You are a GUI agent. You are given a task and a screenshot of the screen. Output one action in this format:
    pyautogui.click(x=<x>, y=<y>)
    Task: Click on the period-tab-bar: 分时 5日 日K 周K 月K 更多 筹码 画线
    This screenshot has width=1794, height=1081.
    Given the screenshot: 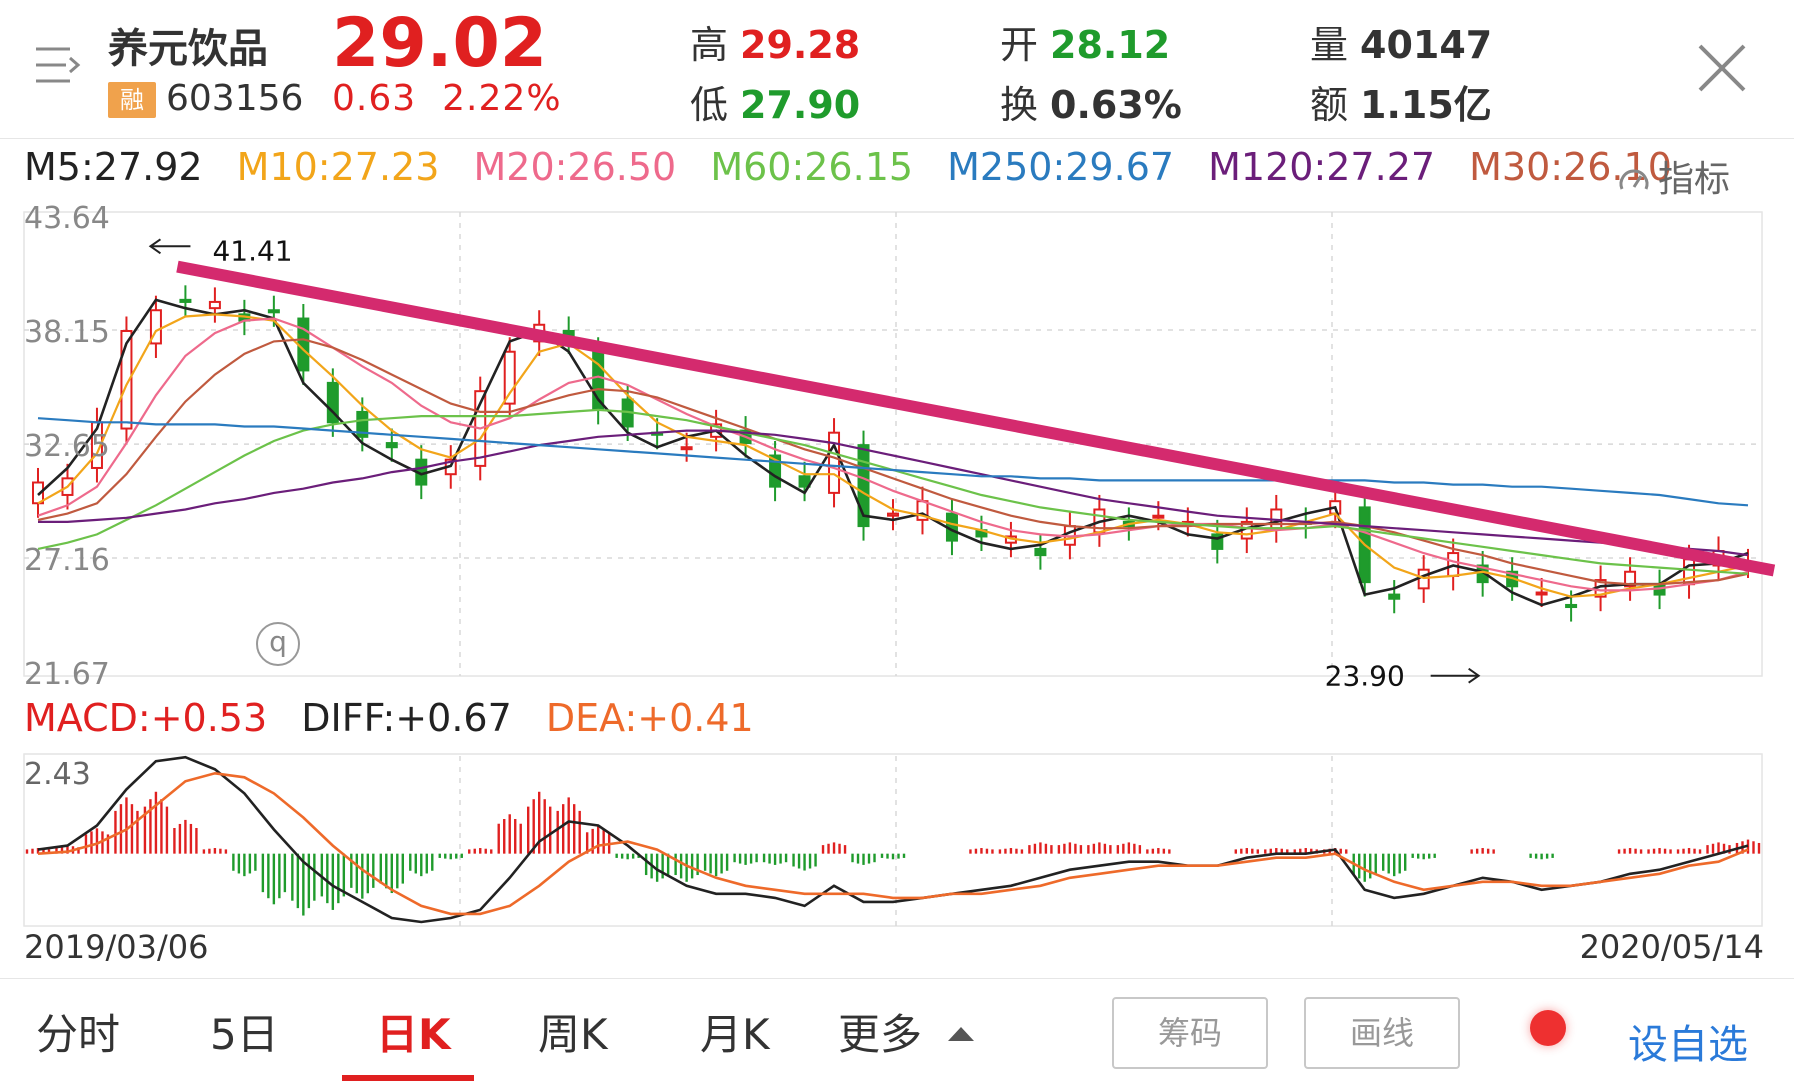 What is the action you would take?
    pyautogui.click(x=897, y=1029)
    